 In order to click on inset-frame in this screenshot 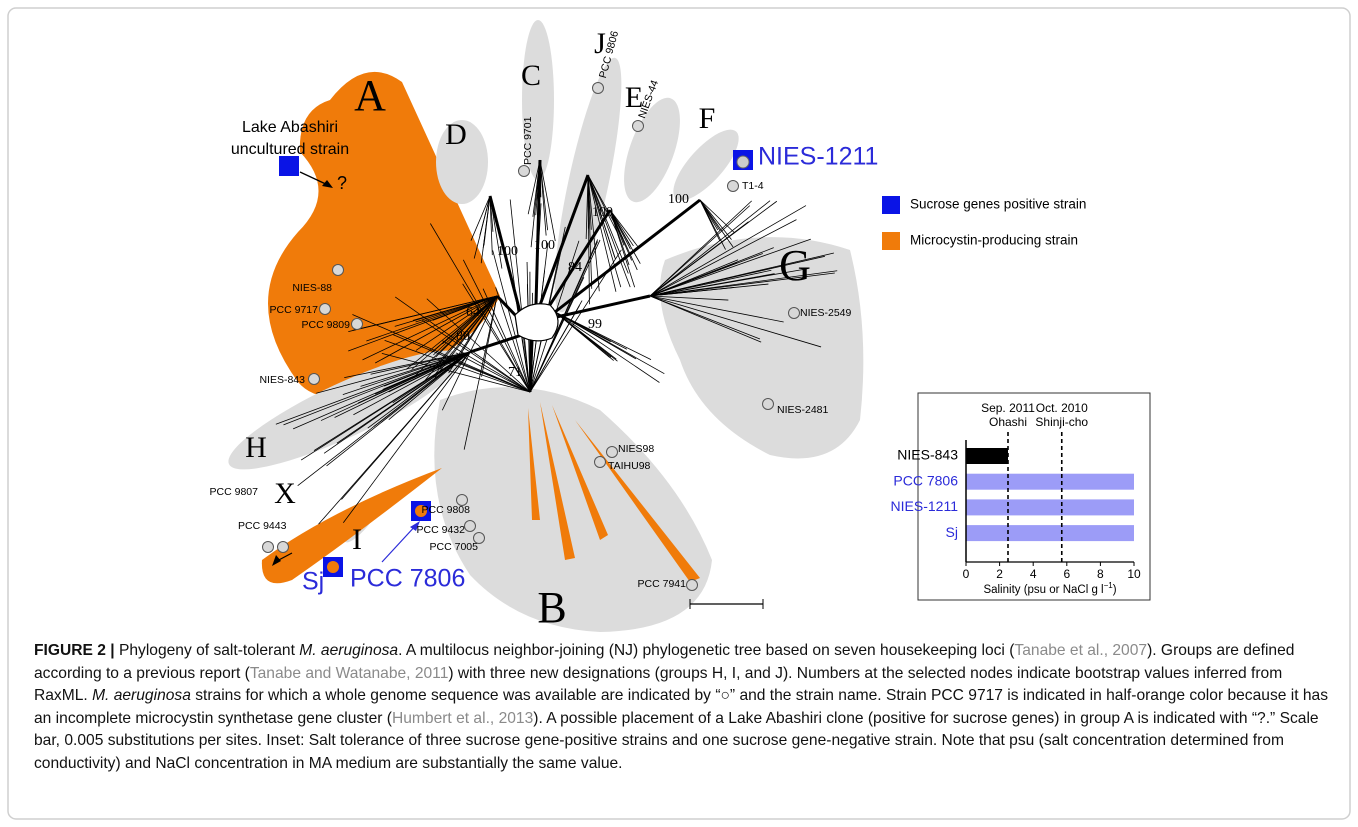, I will do `click(1034, 496)`.